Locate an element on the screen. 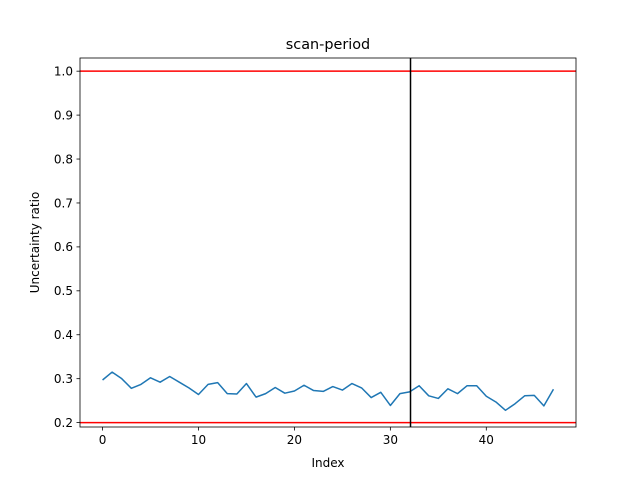  y-tick-label: 1.0 is located at coordinates (63, 71).